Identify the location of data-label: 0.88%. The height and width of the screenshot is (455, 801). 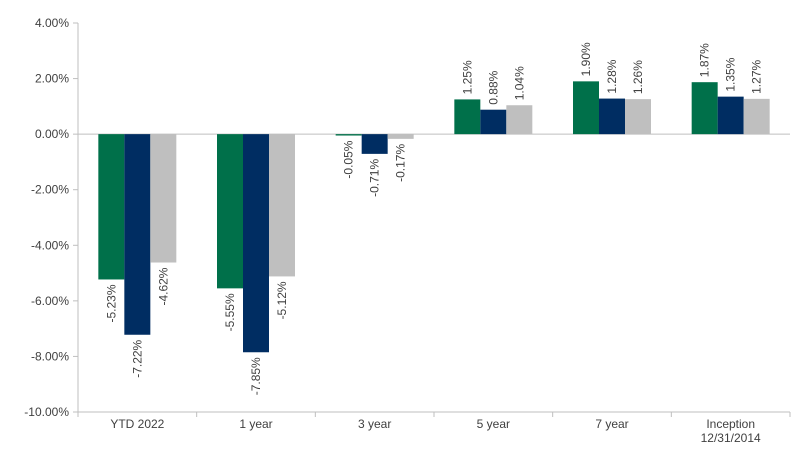
(493, 87).